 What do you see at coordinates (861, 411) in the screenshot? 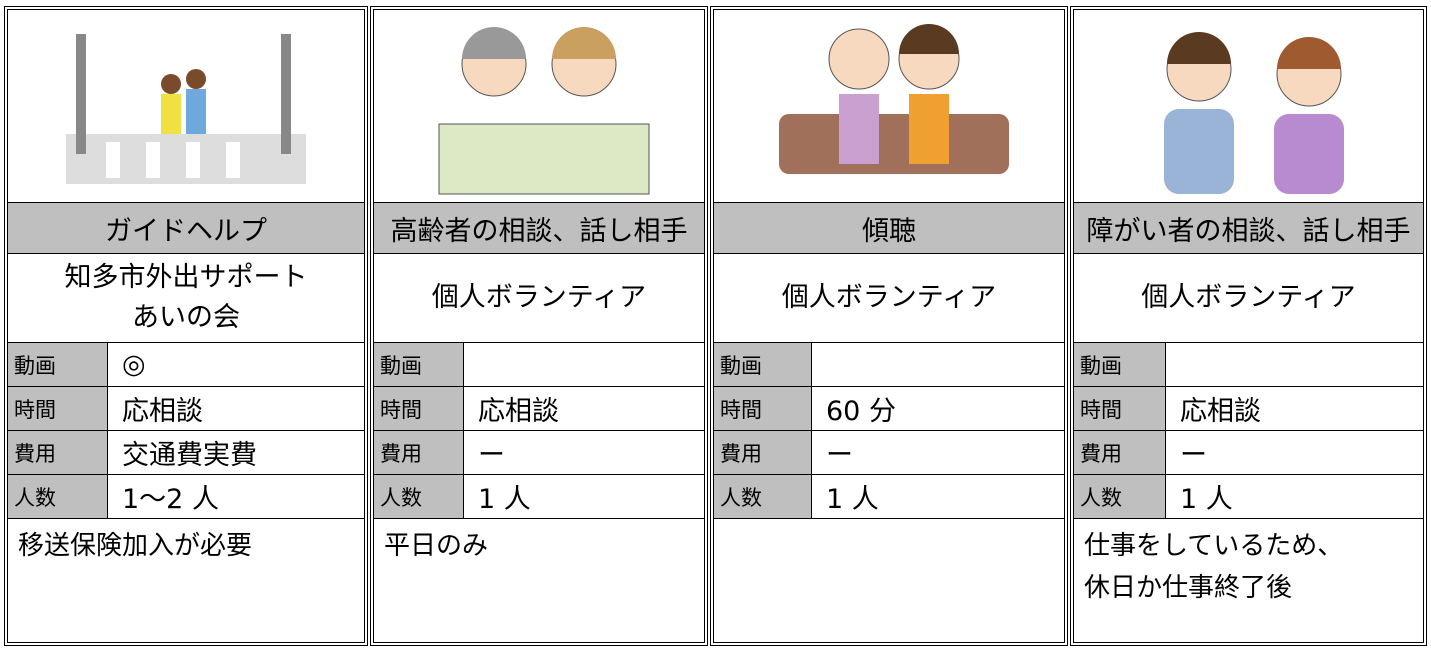
I see `field-value: 60 分` at bounding box center [861, 411].